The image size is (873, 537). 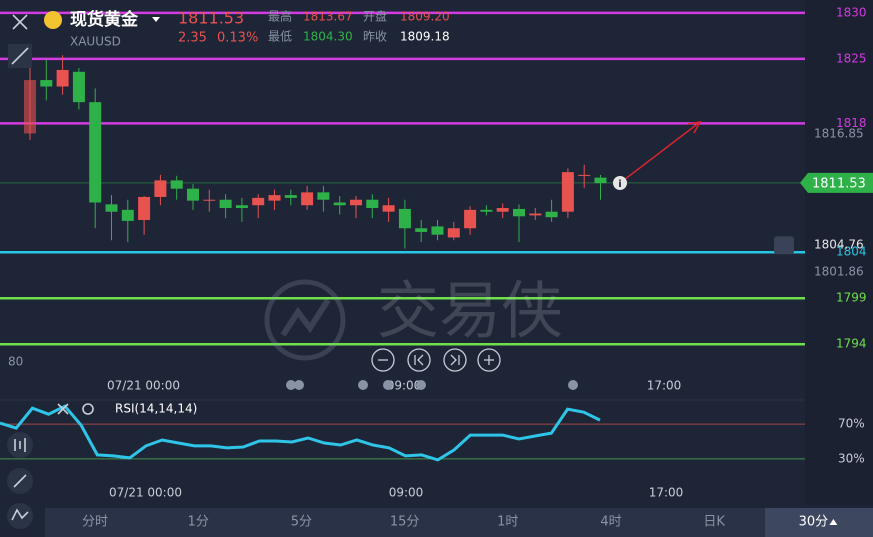 What do you see at coordinates (833, 522) in the screenshot?
I see `tab-caret` at bounding box center [833, 522].